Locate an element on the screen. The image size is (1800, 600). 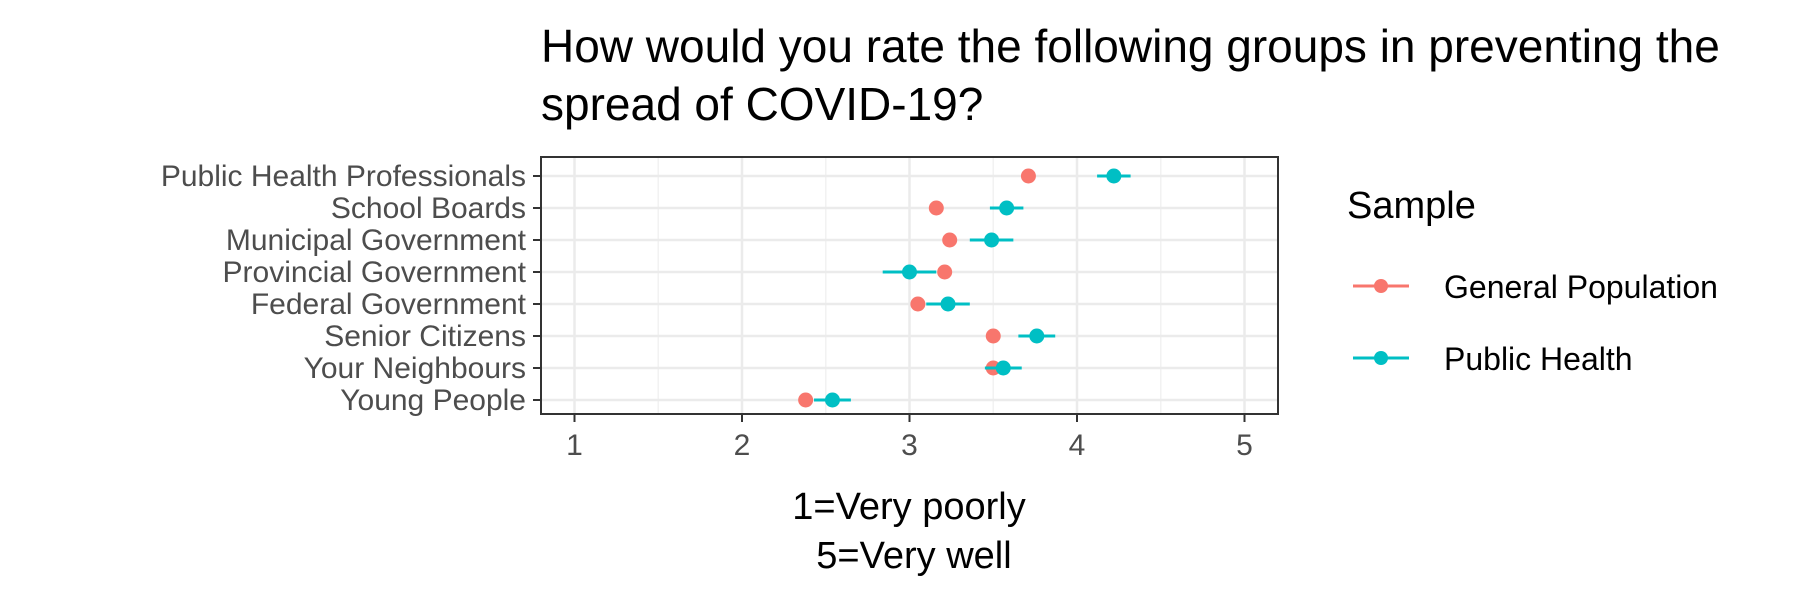
legend-label-general-population: General Population is located at coordinates (1581, 287).